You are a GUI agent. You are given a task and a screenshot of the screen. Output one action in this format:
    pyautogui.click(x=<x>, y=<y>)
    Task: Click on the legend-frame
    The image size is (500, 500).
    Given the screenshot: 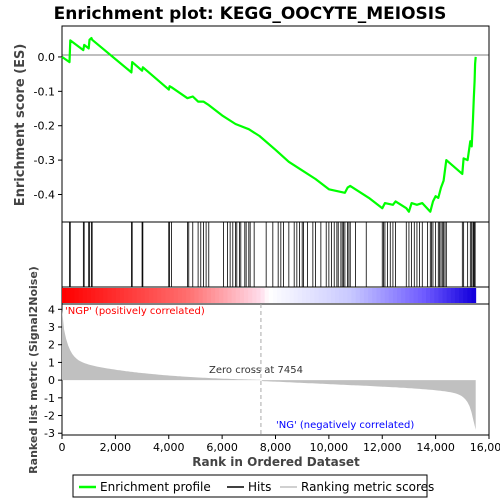 What is the action you would take?
    pyautogui.click(x=250, y=486)
    